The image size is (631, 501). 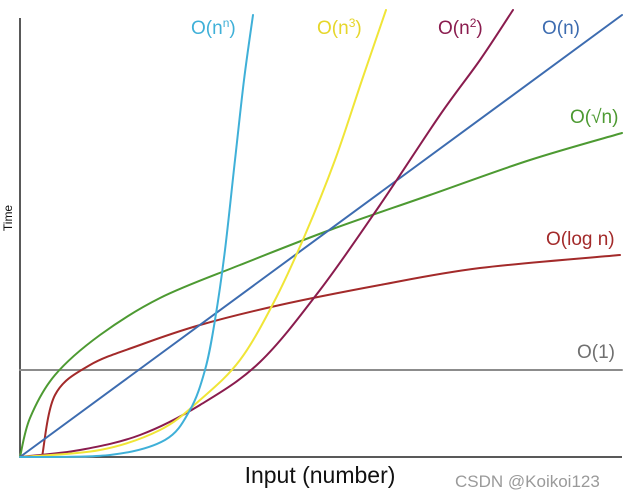 What do you see at coordinates (527, 481) in the screenshot?
I see `watermark: CSDN @Koikoi123` at bounding box center [527, 481].